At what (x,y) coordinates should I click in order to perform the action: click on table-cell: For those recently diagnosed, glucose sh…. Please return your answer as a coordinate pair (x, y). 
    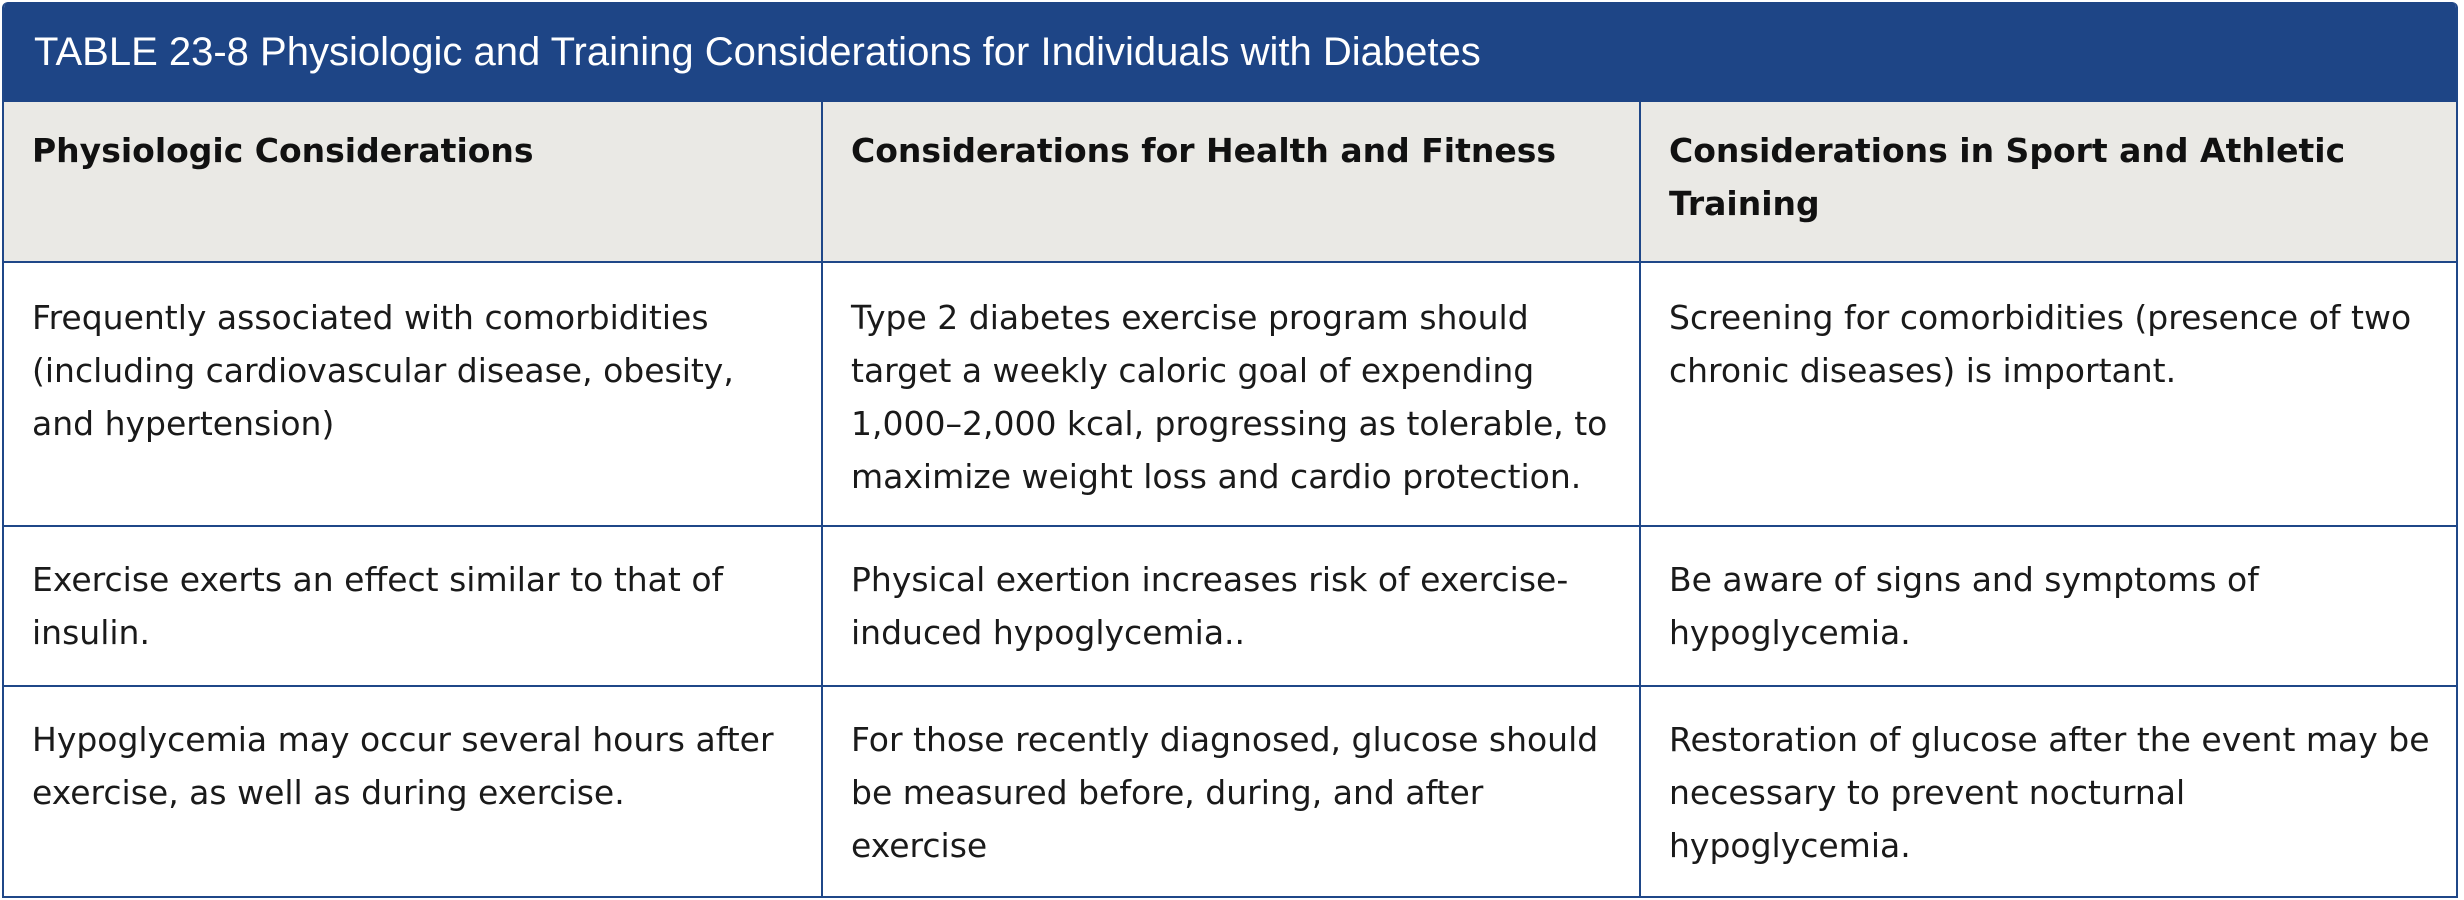
    Looking at the image, I should click on (1230, 791).